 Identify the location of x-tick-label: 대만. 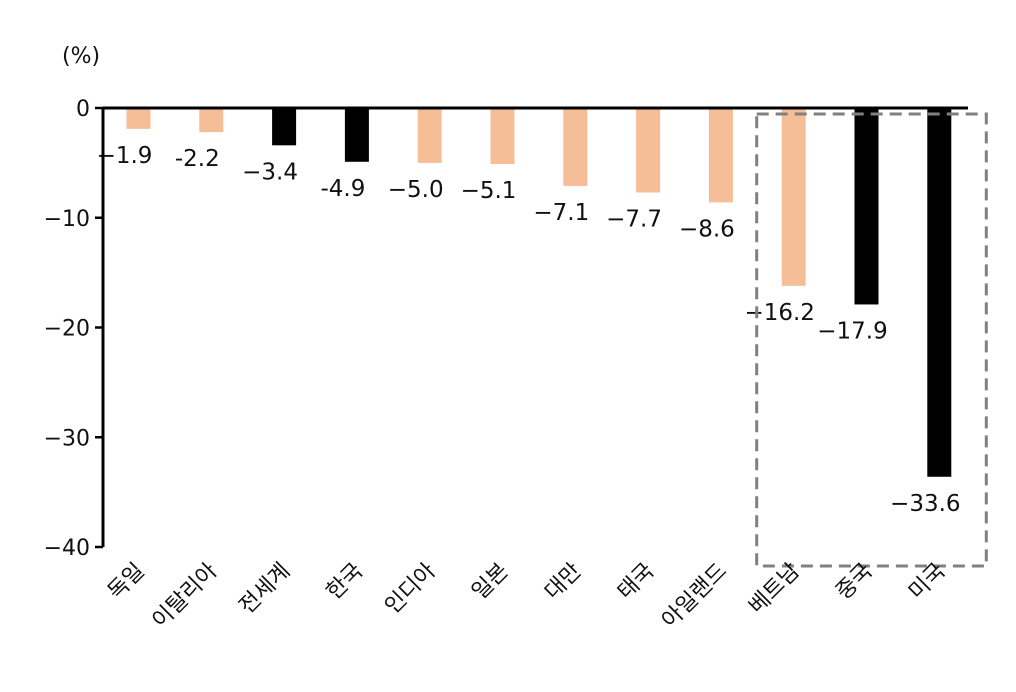
(563, 582).